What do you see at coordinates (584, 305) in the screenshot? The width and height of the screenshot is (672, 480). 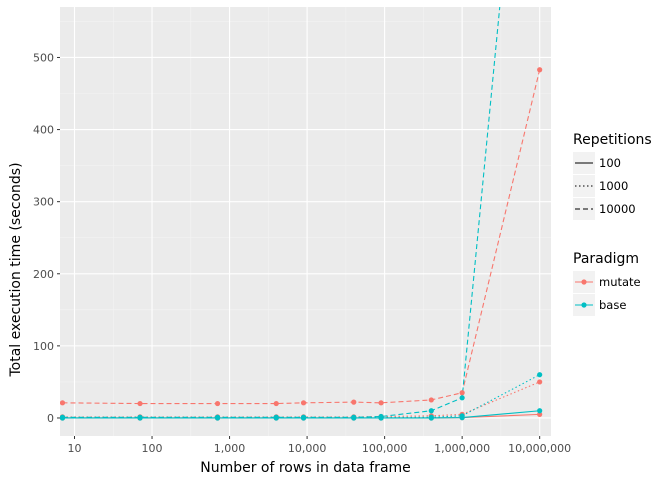 I see `legend-key-base-point` at bounding box center [584, 305].